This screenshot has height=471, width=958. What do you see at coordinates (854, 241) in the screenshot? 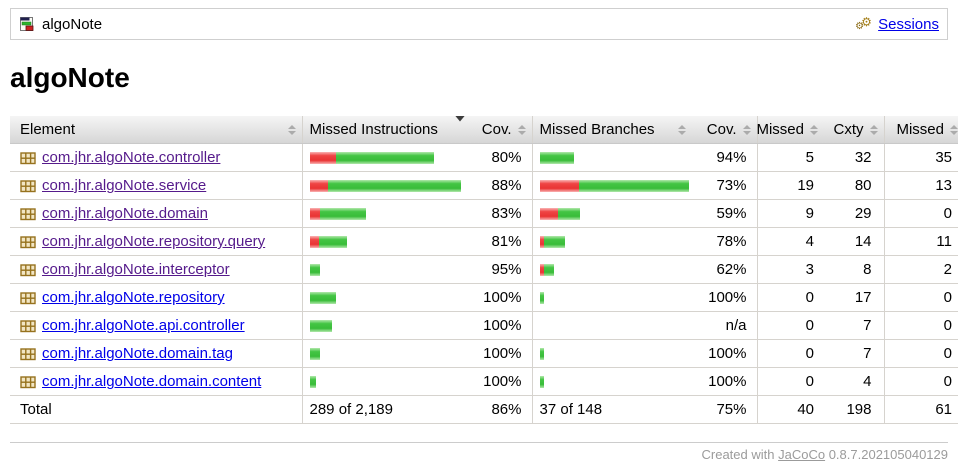
I see `cxty: 14` at bounding box center [854, 241].